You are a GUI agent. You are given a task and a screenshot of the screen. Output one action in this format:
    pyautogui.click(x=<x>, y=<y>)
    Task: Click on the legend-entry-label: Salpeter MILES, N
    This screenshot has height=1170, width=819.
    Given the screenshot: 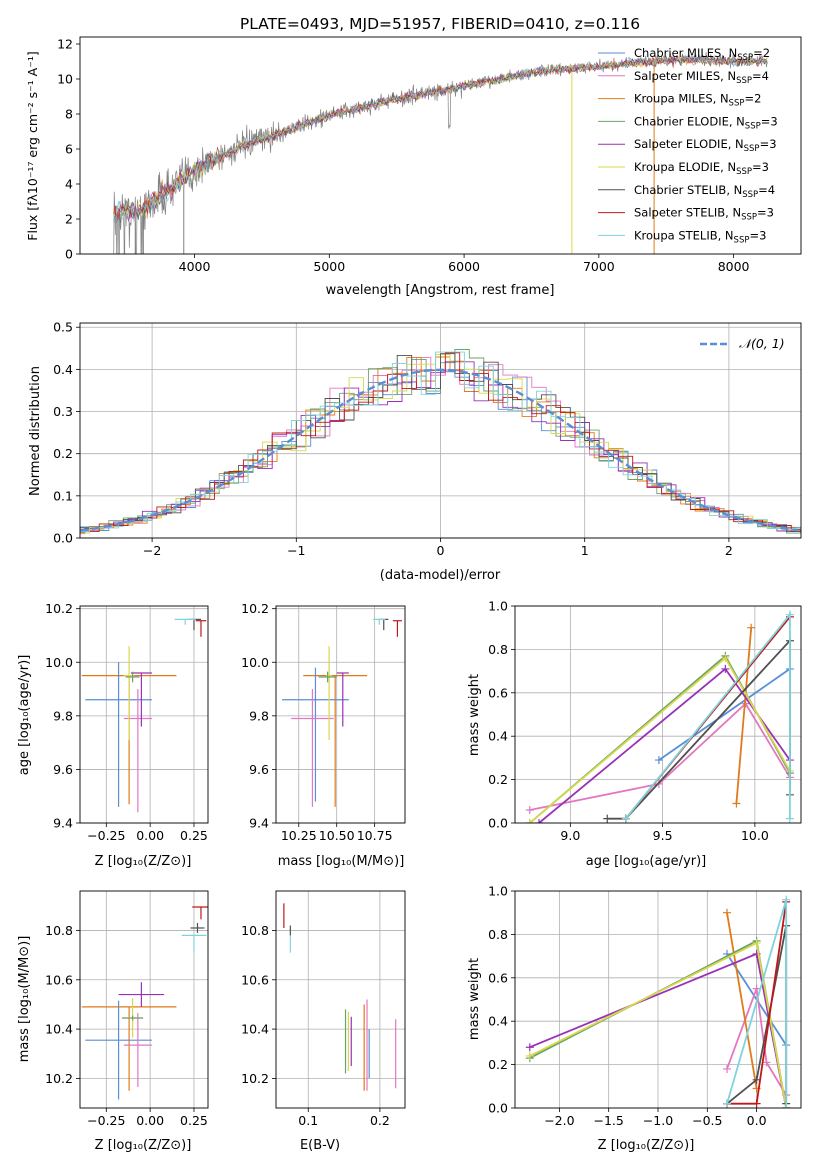 What is the action you would take?
    pyautogui.click(x=685, y=76)
    